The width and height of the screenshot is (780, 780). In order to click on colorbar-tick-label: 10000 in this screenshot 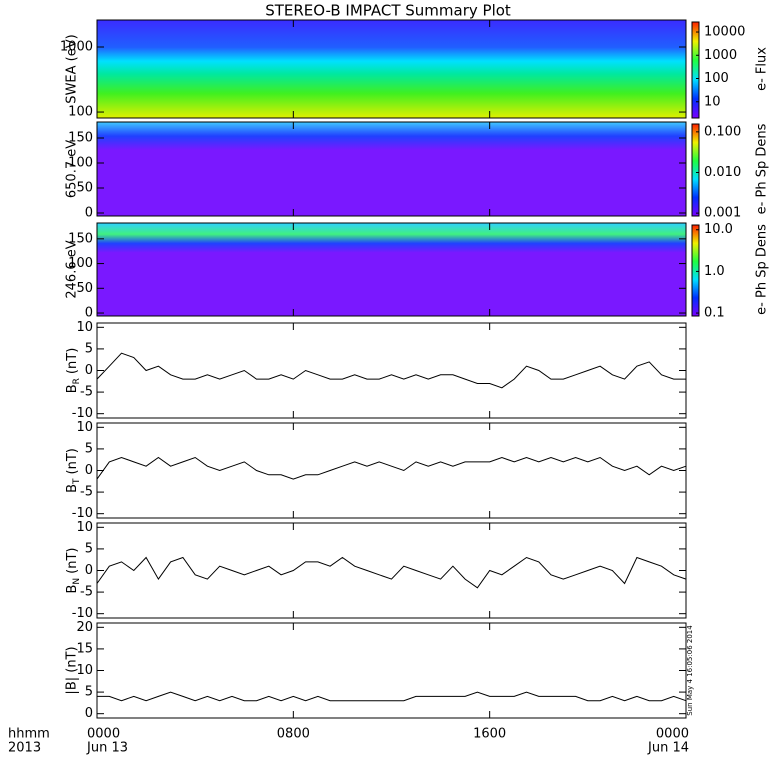, I will do `click(724, 32)`.